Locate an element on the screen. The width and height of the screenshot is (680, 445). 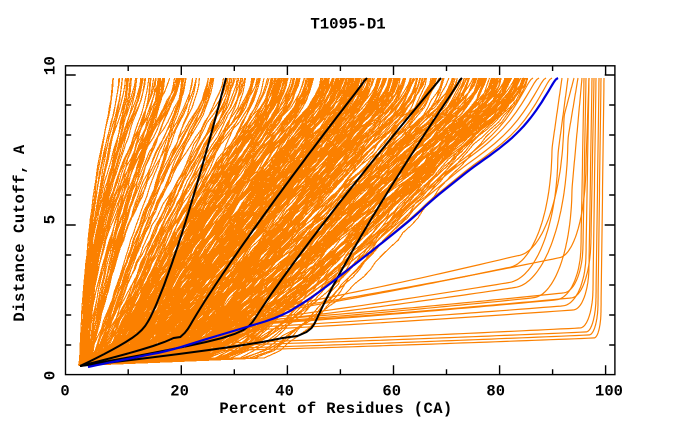
svg-text: Percent of Residues (CA) is located at coordinates (335, 409).